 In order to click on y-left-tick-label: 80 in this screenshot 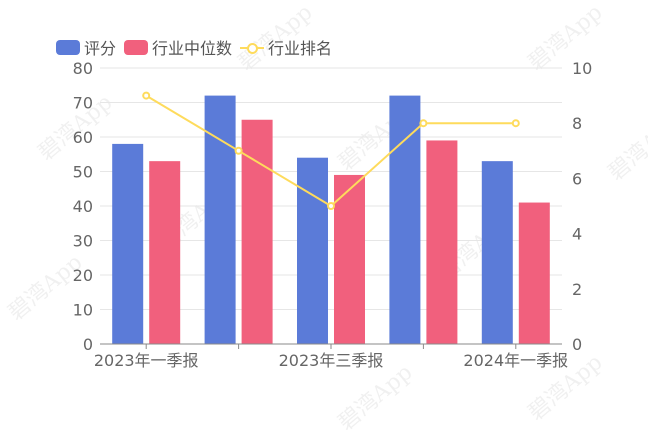, I will do `click(83, 68)`.